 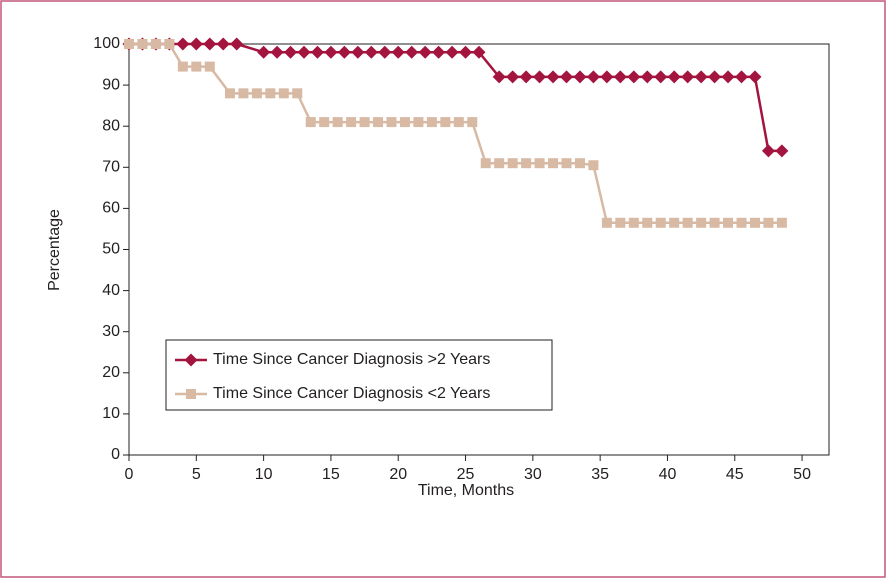 I want to click on y-tick-label: 0, so click(x=115, y=454).